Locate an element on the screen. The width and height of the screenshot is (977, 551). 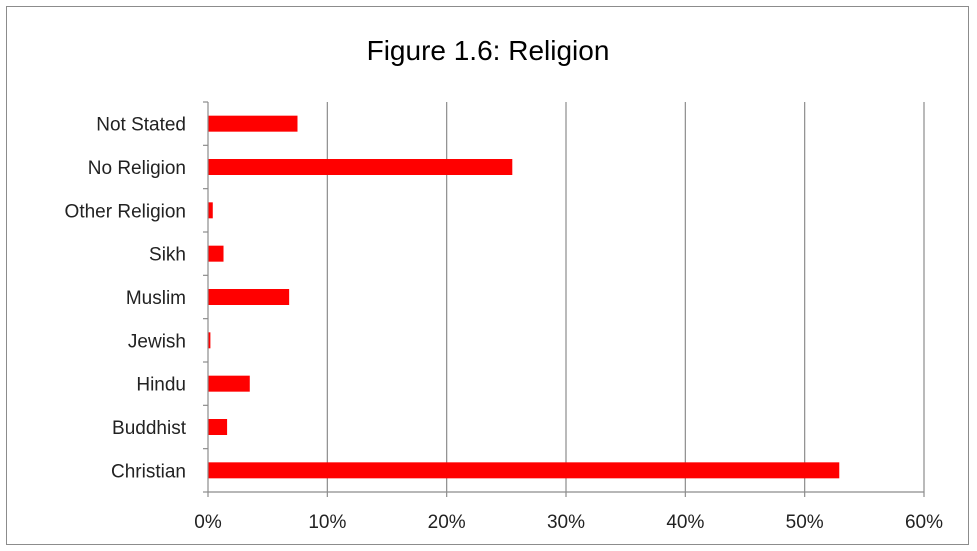
category-label: Muslim is located at coordinates (156, 298).